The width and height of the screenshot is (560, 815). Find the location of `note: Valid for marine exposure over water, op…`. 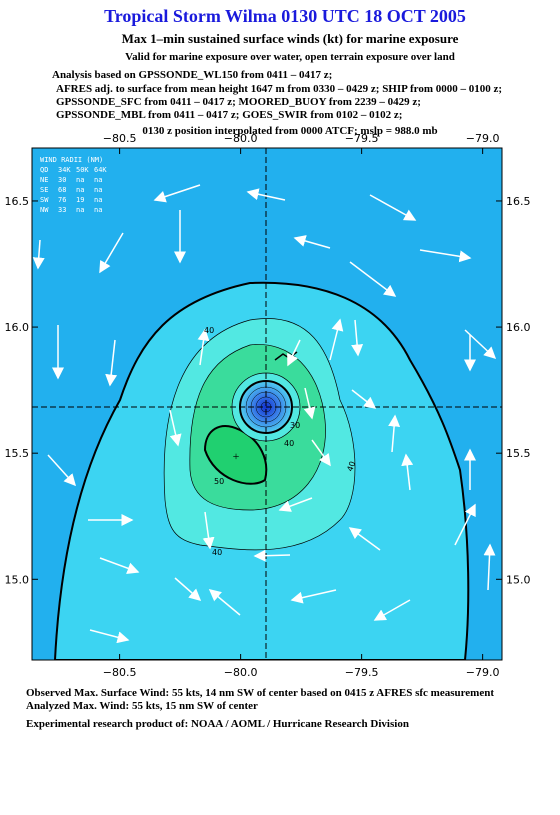

note: Valid for marine exposure over water, op… is located at coordinates (290, 57).